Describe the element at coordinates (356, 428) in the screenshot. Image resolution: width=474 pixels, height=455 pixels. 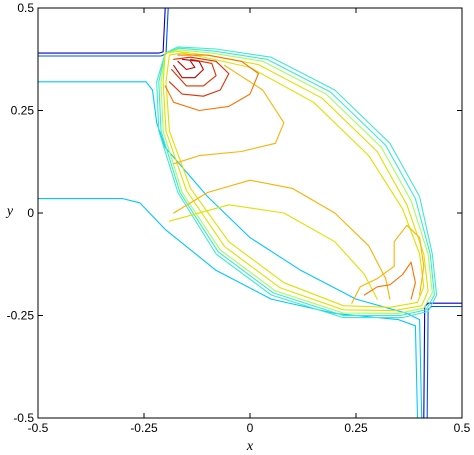
I see `x-tick-label-3: 0.25` at that location.